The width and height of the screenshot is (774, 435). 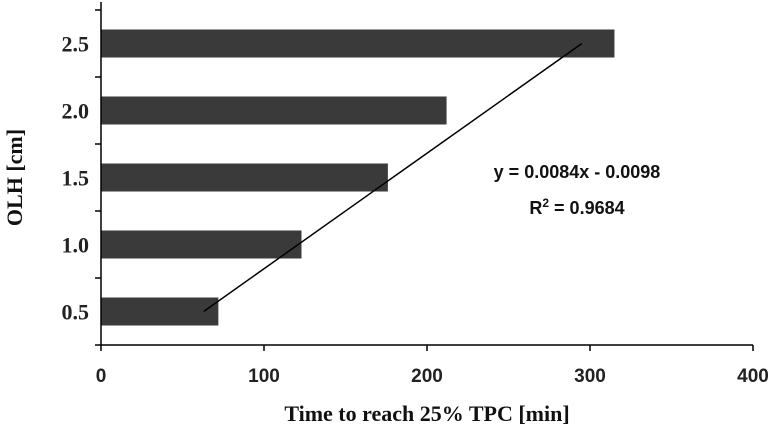 I want to click on x-tick-label: 400, so click(x=753, y=376).